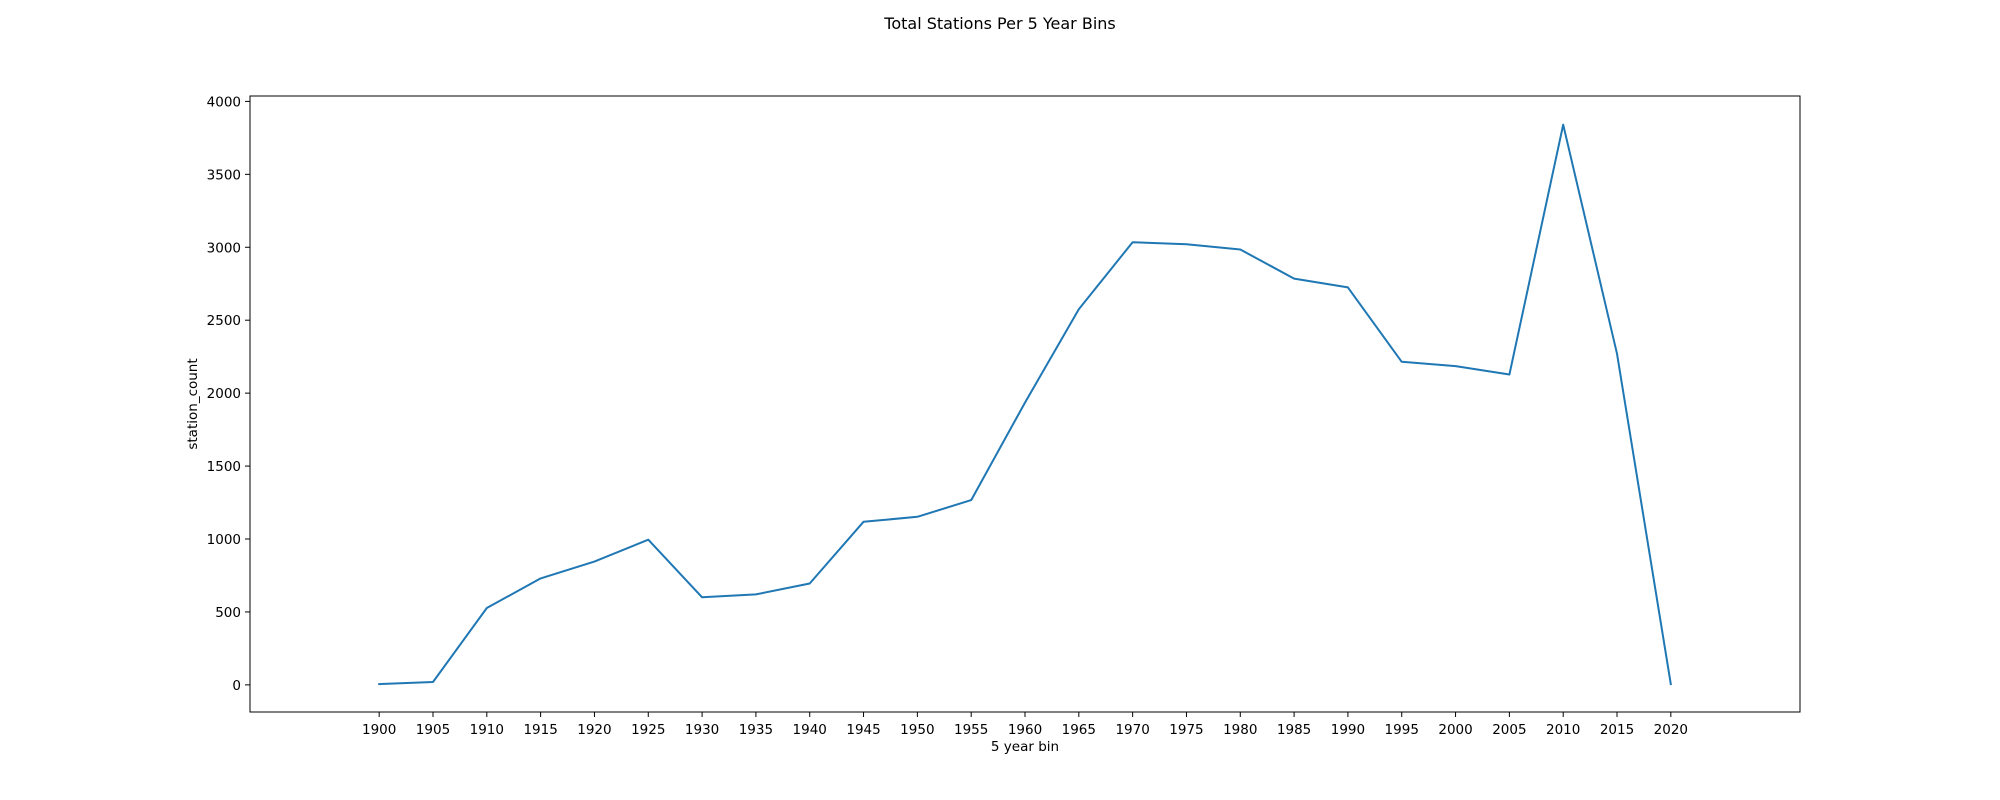 Image resolution: width=2000 pixels, height=800 pixels. What do you see at coordinates (1402, 730) in the screenshot?
I see `x-tick-label: 1995` at bounding box center [1402, 730].